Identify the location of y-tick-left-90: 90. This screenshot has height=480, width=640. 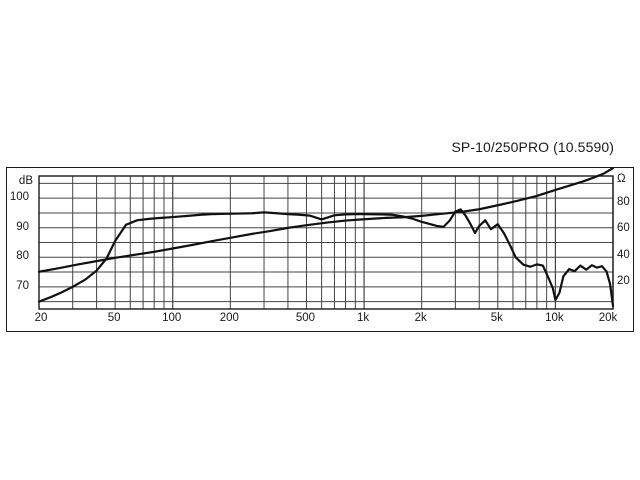
(22, 226).